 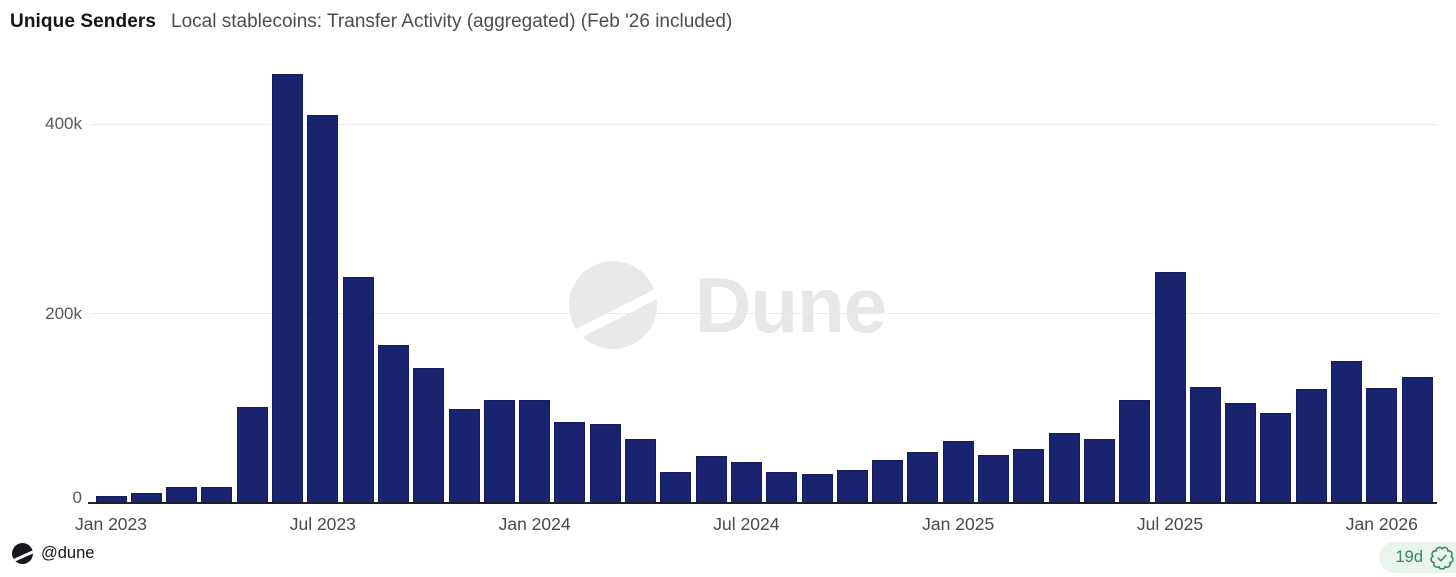 What do you see at coordinates (111, 524) in the screenshot?
I see `x-tick-label-jan-2023: Jan 2023` at bounding box center [111, 524].